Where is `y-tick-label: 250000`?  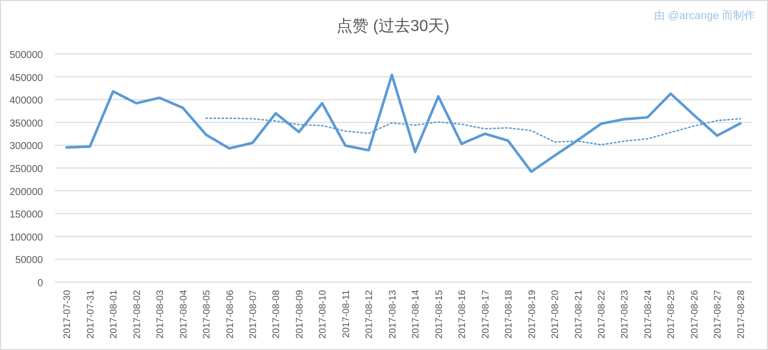
y-tick-label: 250000 is located at coordinates (27, 169).